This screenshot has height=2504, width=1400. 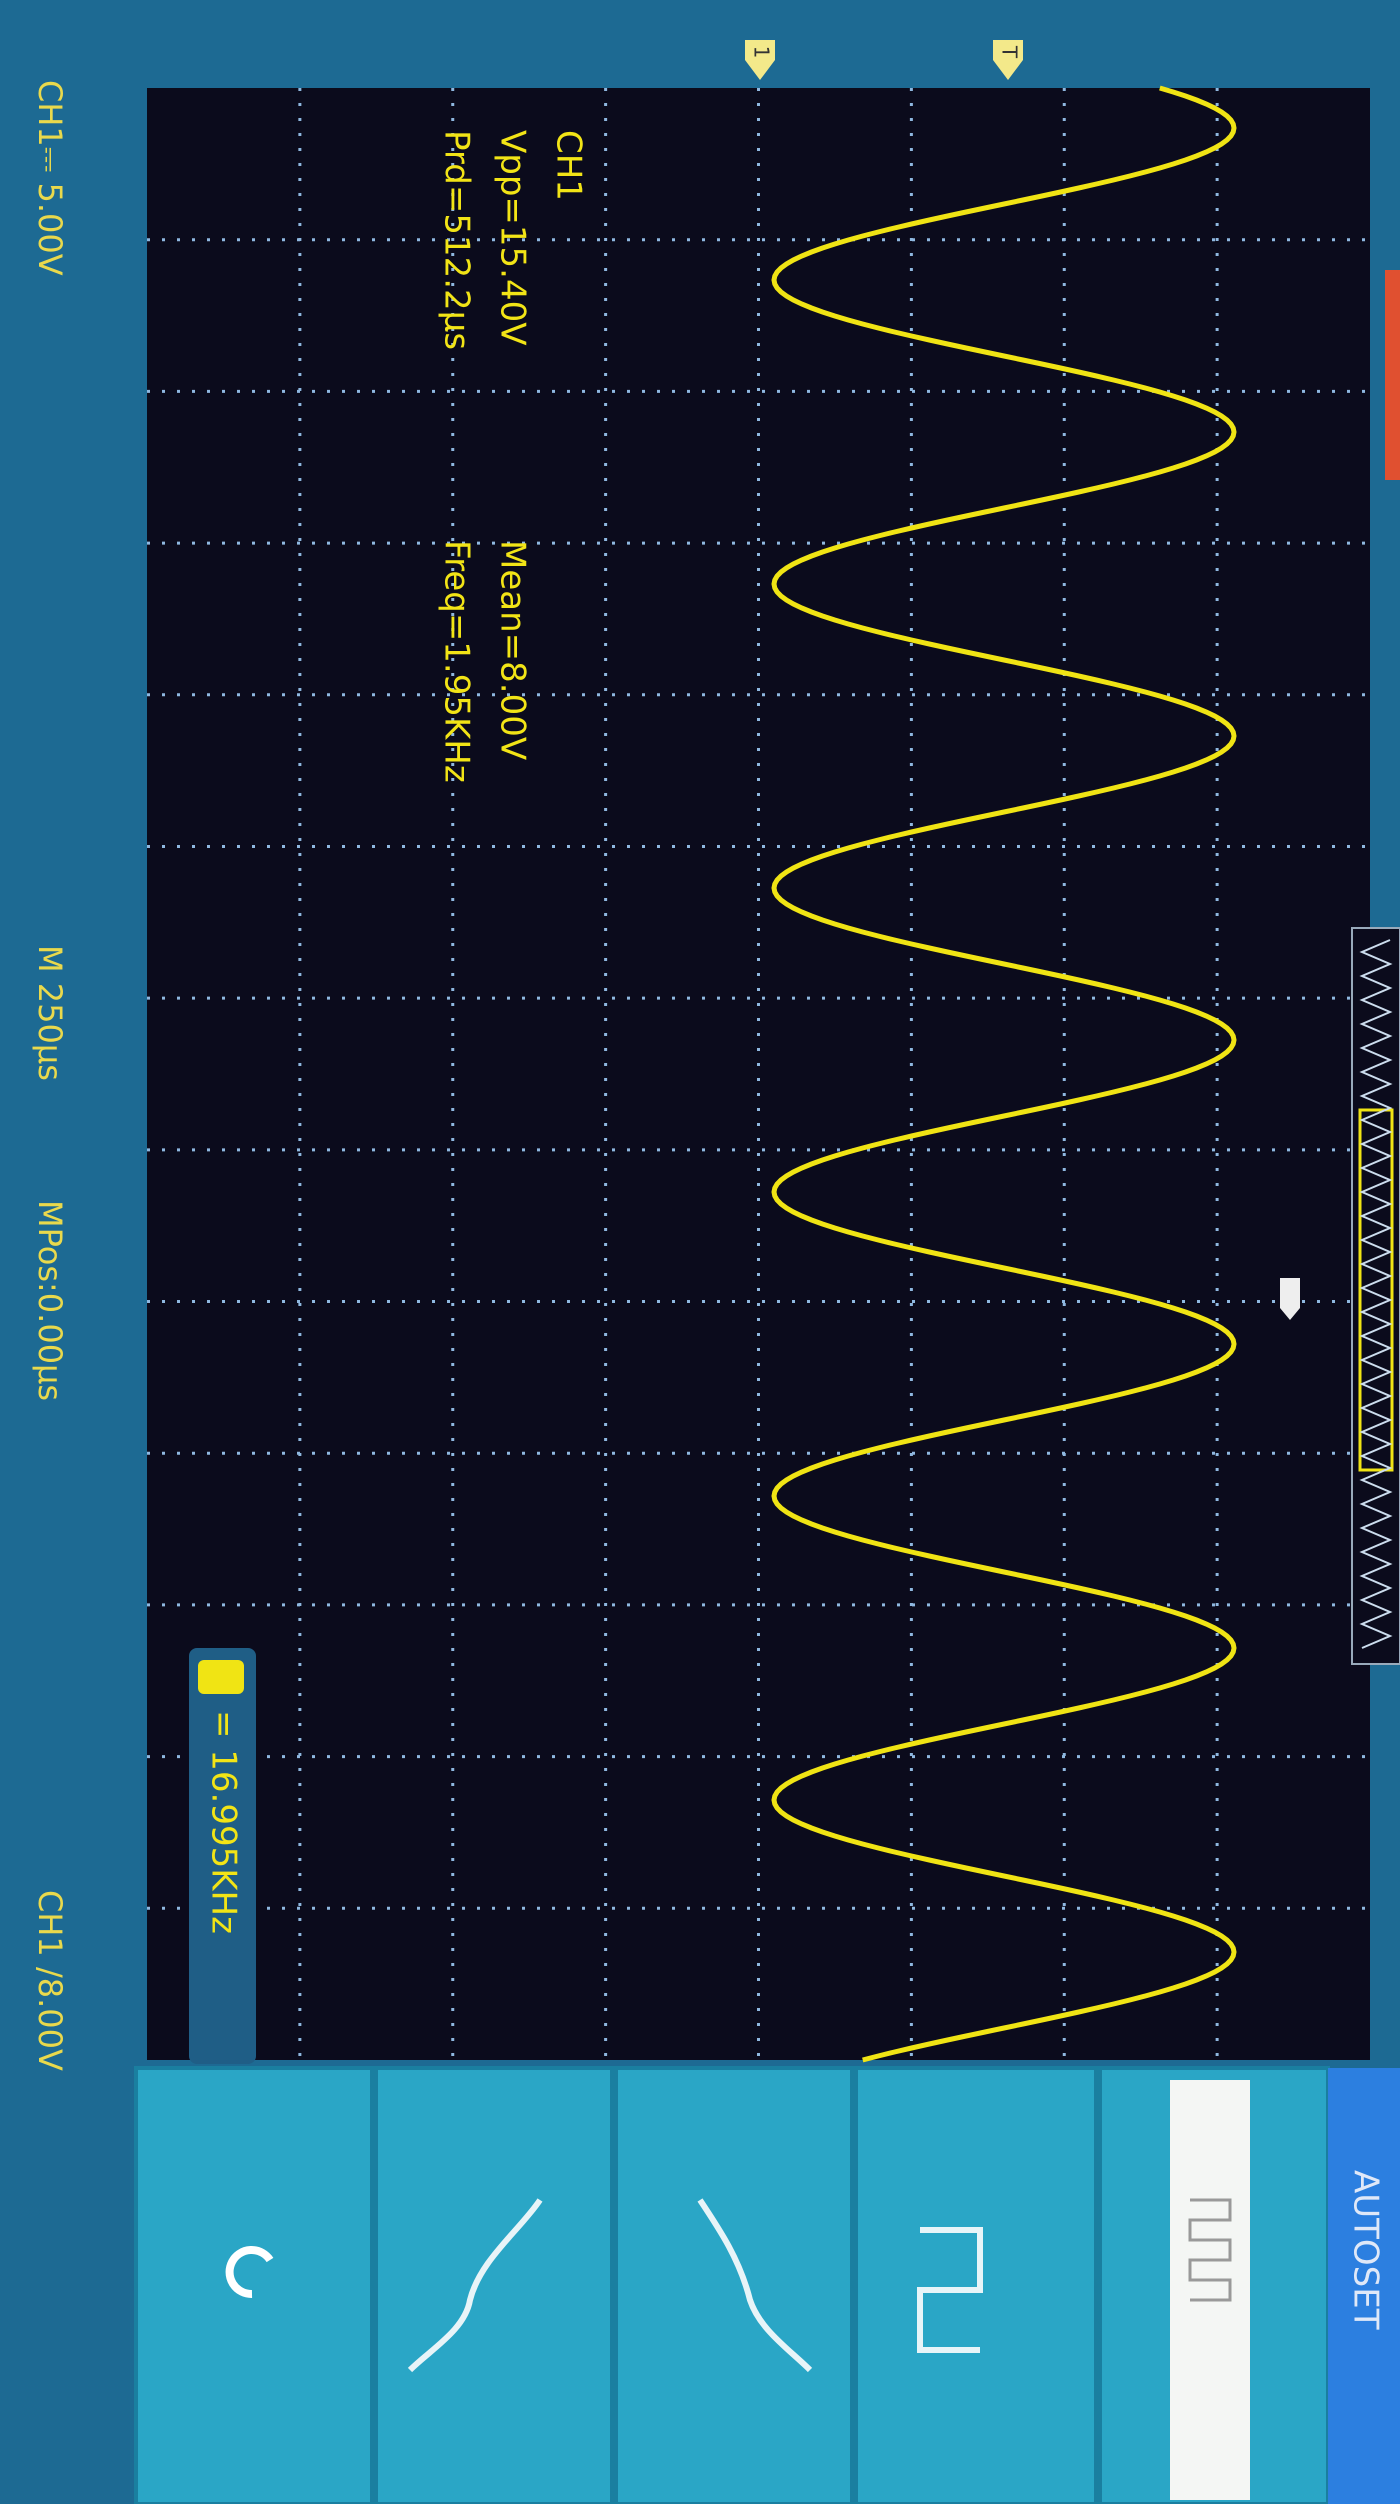 What do you see at coordinates (475, 2285) in the screenshot?
I see `falling-edge-icon` at bounding box center [475, 2285].